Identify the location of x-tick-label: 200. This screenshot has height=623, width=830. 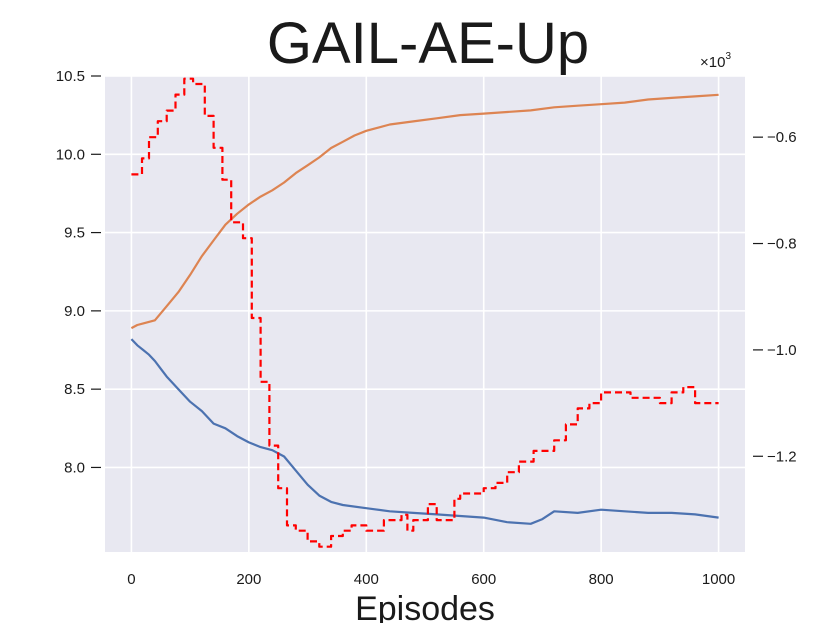
(248, 579).